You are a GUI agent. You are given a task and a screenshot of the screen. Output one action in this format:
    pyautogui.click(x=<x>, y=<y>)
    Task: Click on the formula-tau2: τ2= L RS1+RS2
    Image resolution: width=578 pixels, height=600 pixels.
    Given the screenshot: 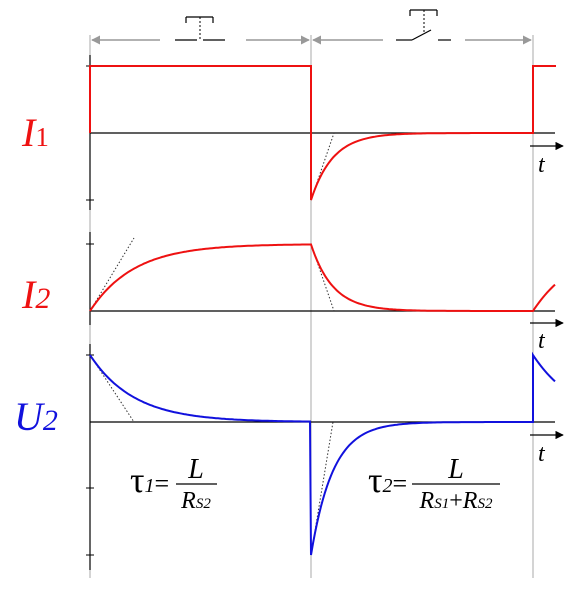 What is the action you would take?
    pyautogui.click(x=434, y=484)
    